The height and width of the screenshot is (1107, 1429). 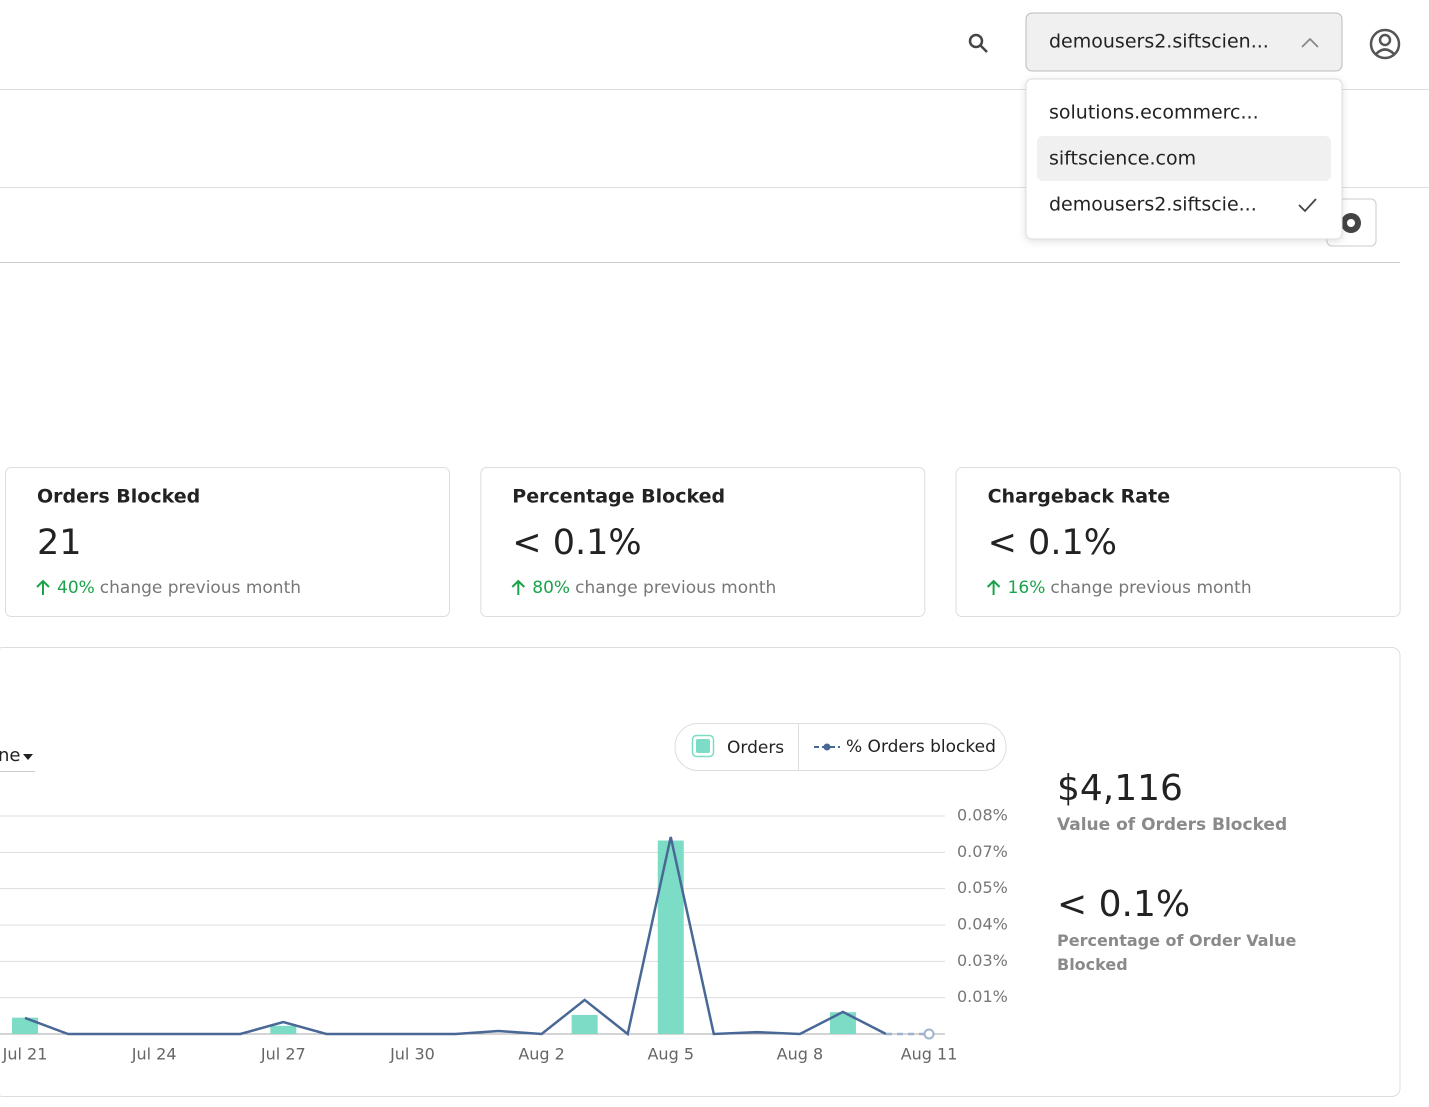 I want to click on summary-value: < 0.1%, so click(x=1123, y=904).